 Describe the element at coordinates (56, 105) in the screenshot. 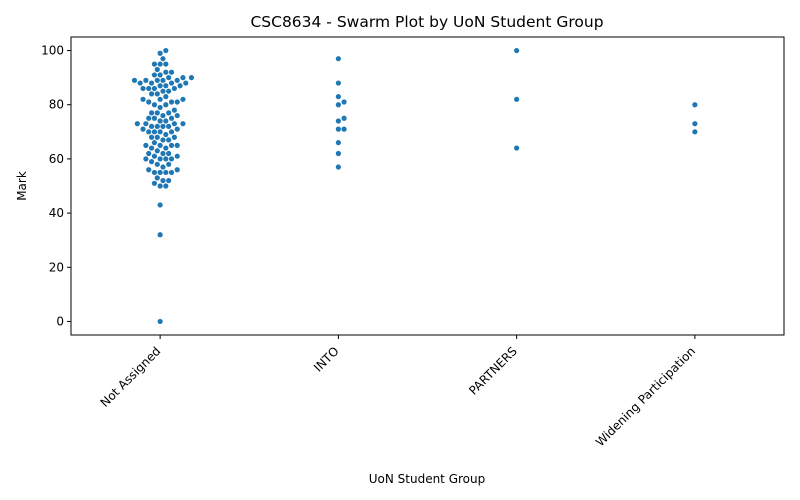

I see `y-tick-label: 80` at that location.